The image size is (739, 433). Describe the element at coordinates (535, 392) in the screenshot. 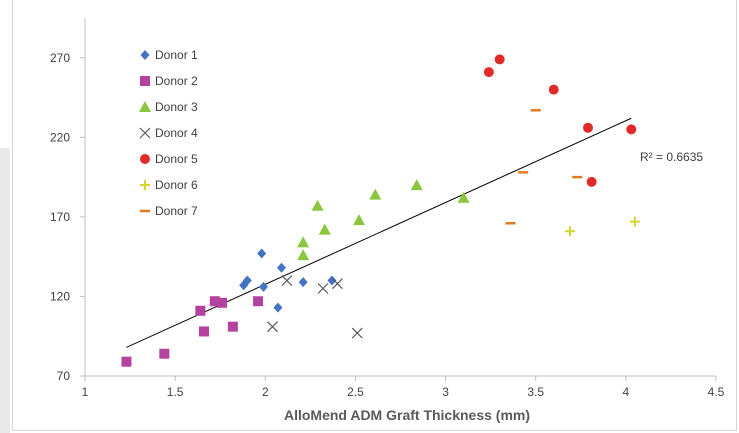

I see `x-tick-label: 3.5` at that location.